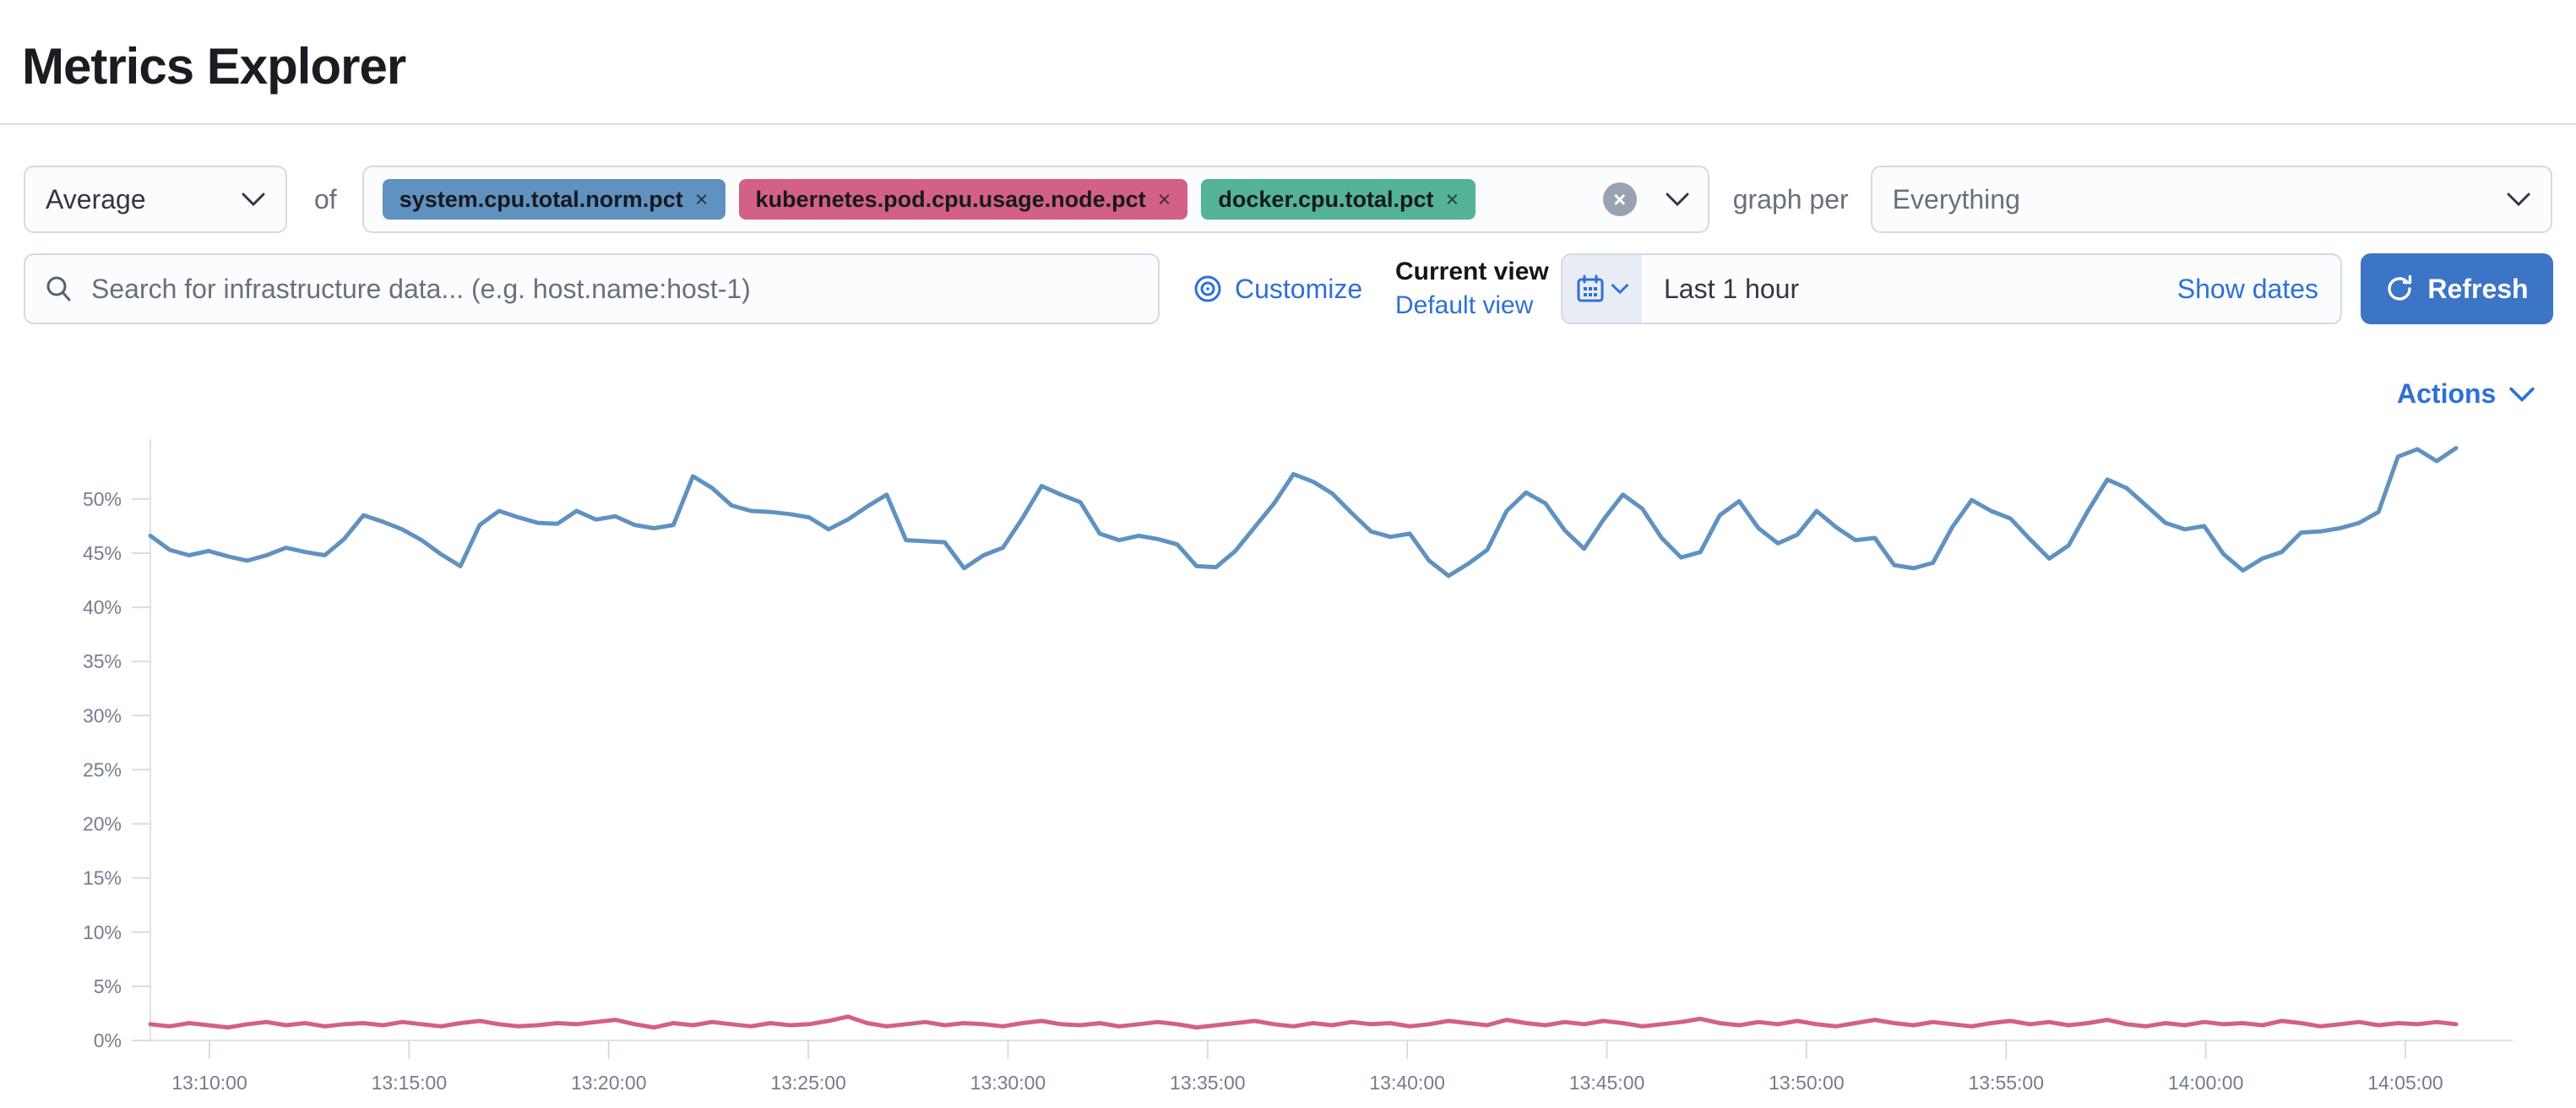  Describe the element at coordinates (102, 932) in the screenshot. I see `y-tick-label: 10%` at that location.